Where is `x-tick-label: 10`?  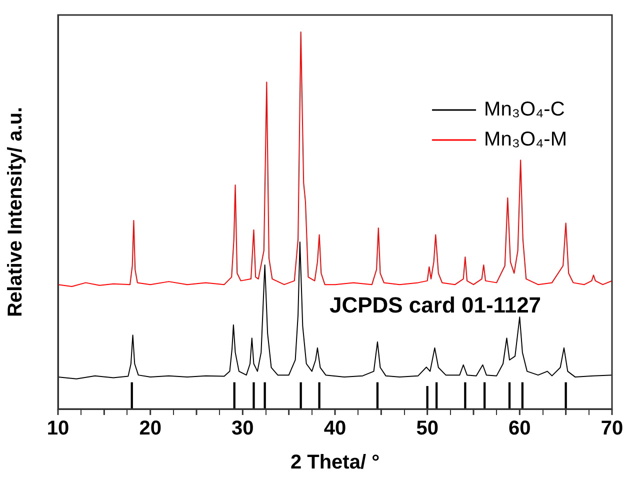
x-tick-label: 10 is located at coordinates (58, 429).